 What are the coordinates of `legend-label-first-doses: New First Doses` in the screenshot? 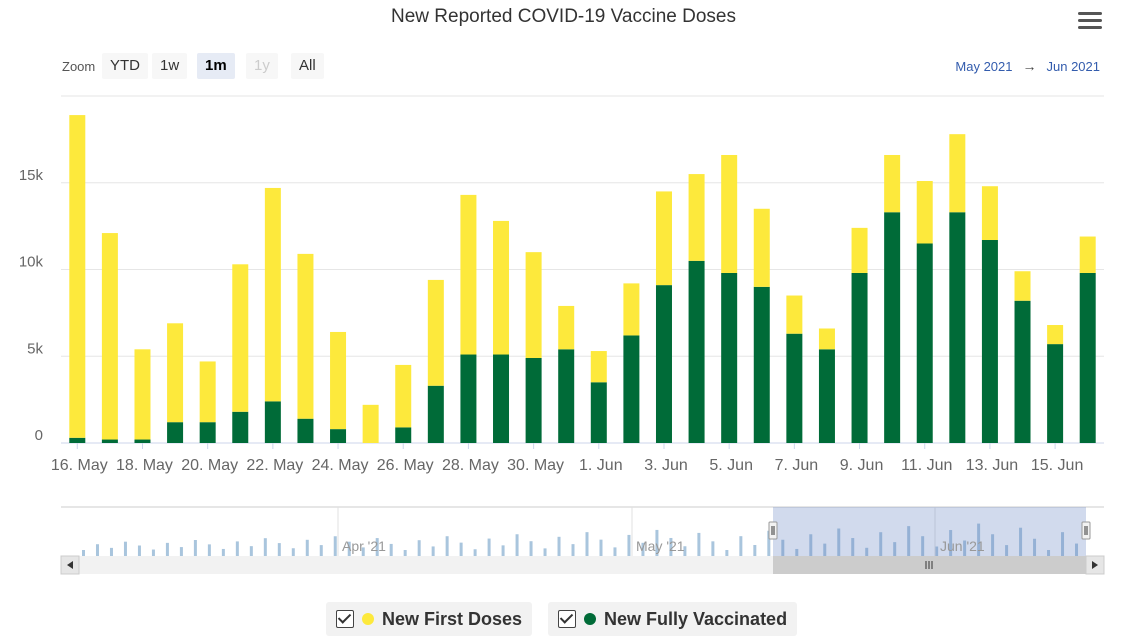 It's located at (452, 619).